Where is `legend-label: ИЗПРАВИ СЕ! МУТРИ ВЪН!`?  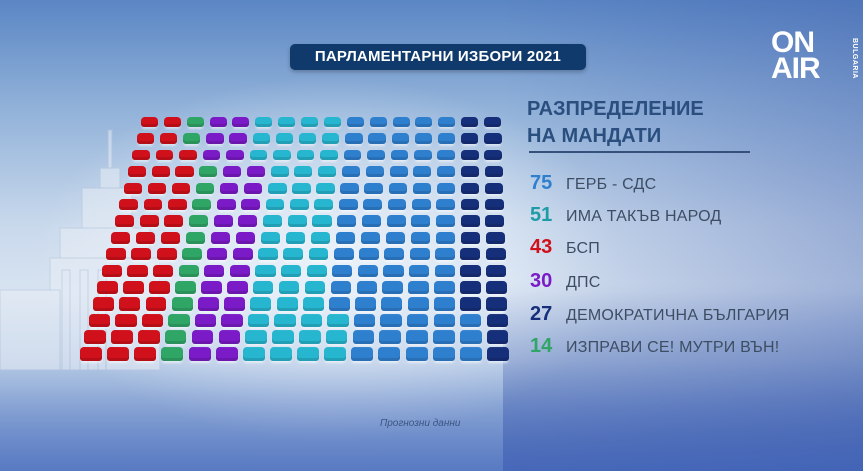
legend-label: ИЗПРАВИ СЕ! МУТРИ ВЪН! is located at coordinates (673, 347).